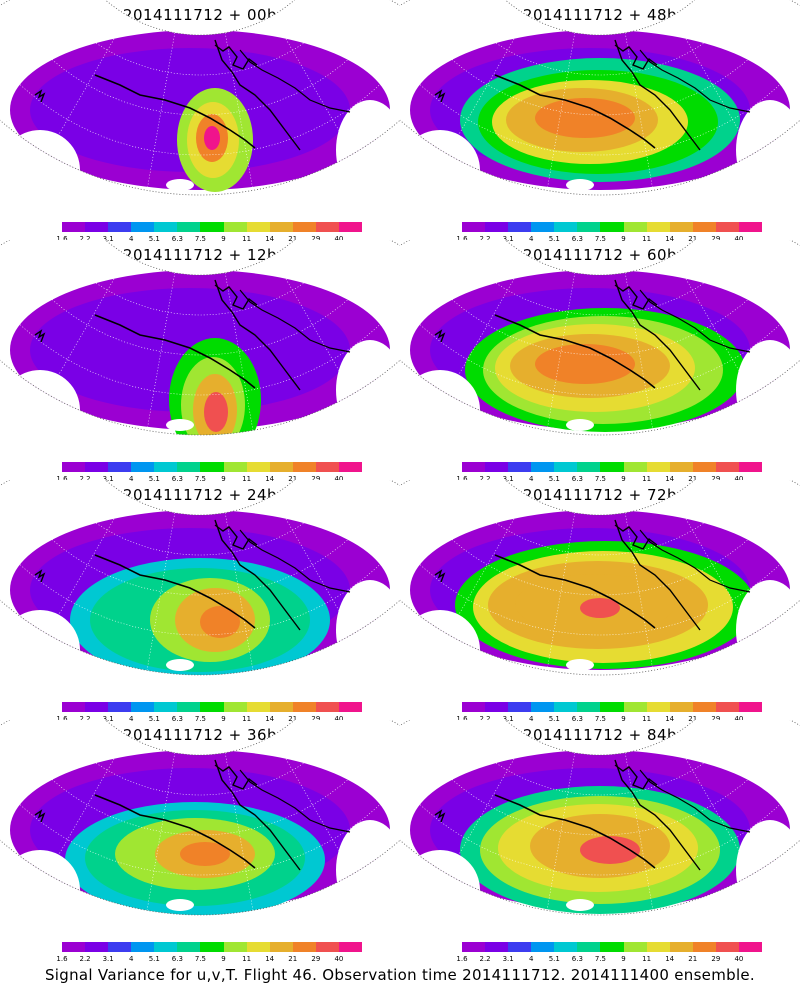  What do you see at coordinates (200, 495) in the screenshot?
I see `panel-title: 2014111712 + 24h` at bounding box center [200, 495].